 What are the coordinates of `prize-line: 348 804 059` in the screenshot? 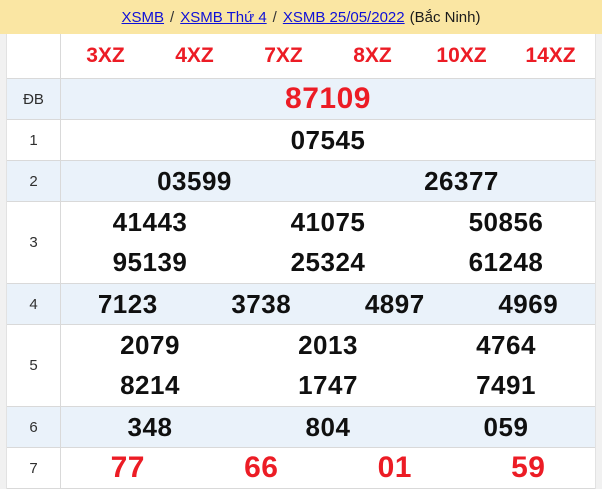 It's located at (328, 427).